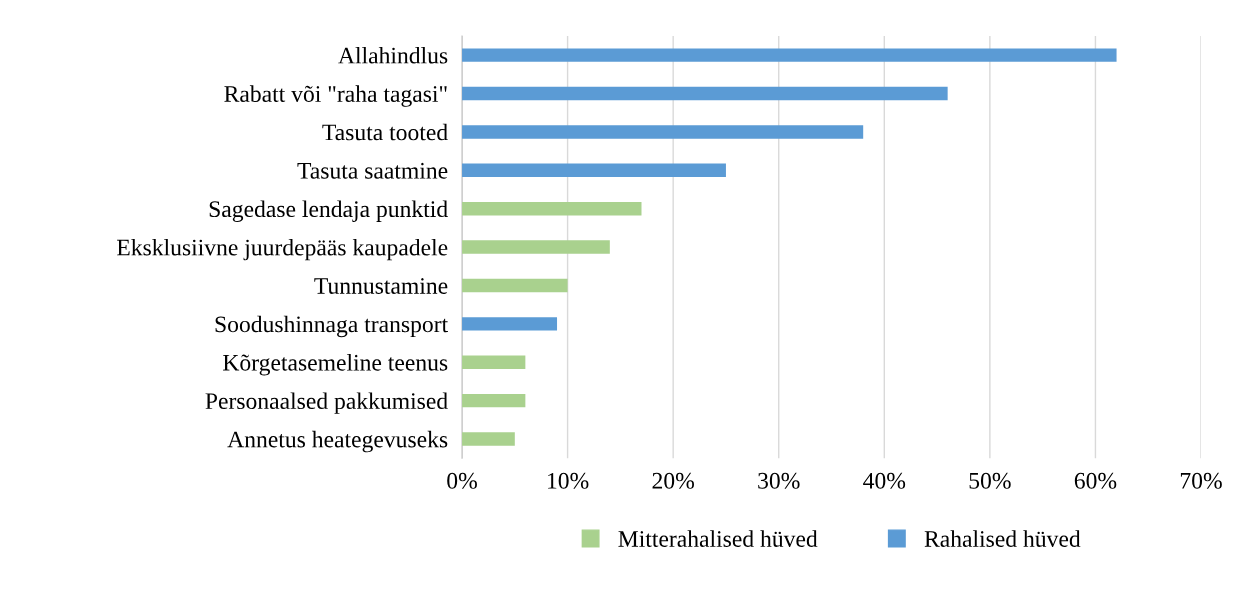  I want to click on y-tick-label: Rabatt või "raha tagasi", so click(335, 96).